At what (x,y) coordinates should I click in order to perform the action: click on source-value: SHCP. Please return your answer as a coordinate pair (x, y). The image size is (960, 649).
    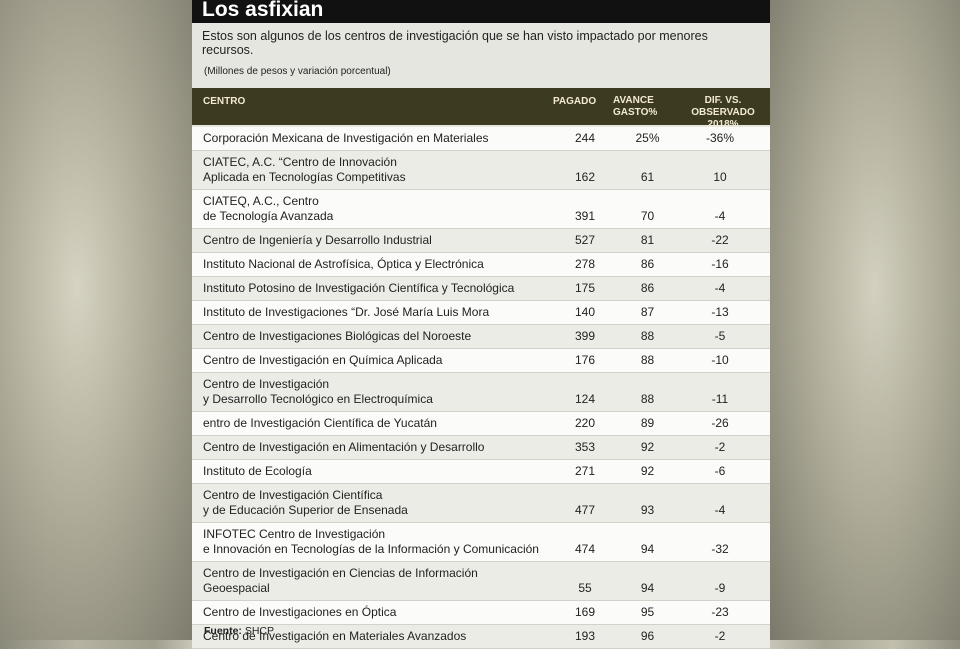
    Looking at the image, I should click on (259, 631).